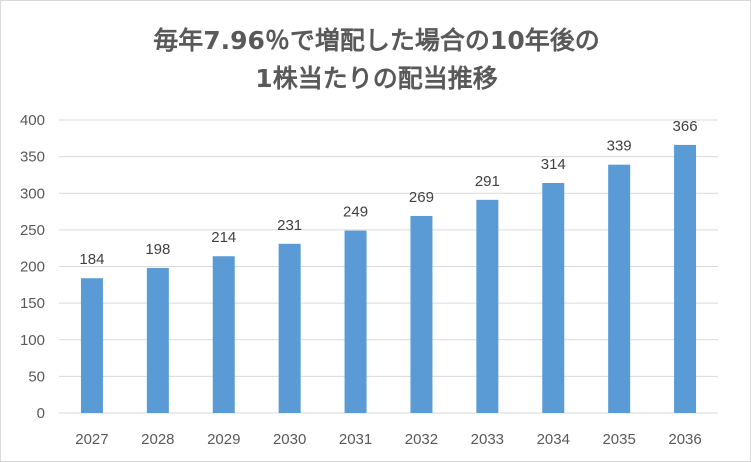 This screenshot has width=751, height=462. What do you see at coordinates (32, 120) in the screenshot?
I see `y-tick-label: 400` at bounding box center [32, 120].